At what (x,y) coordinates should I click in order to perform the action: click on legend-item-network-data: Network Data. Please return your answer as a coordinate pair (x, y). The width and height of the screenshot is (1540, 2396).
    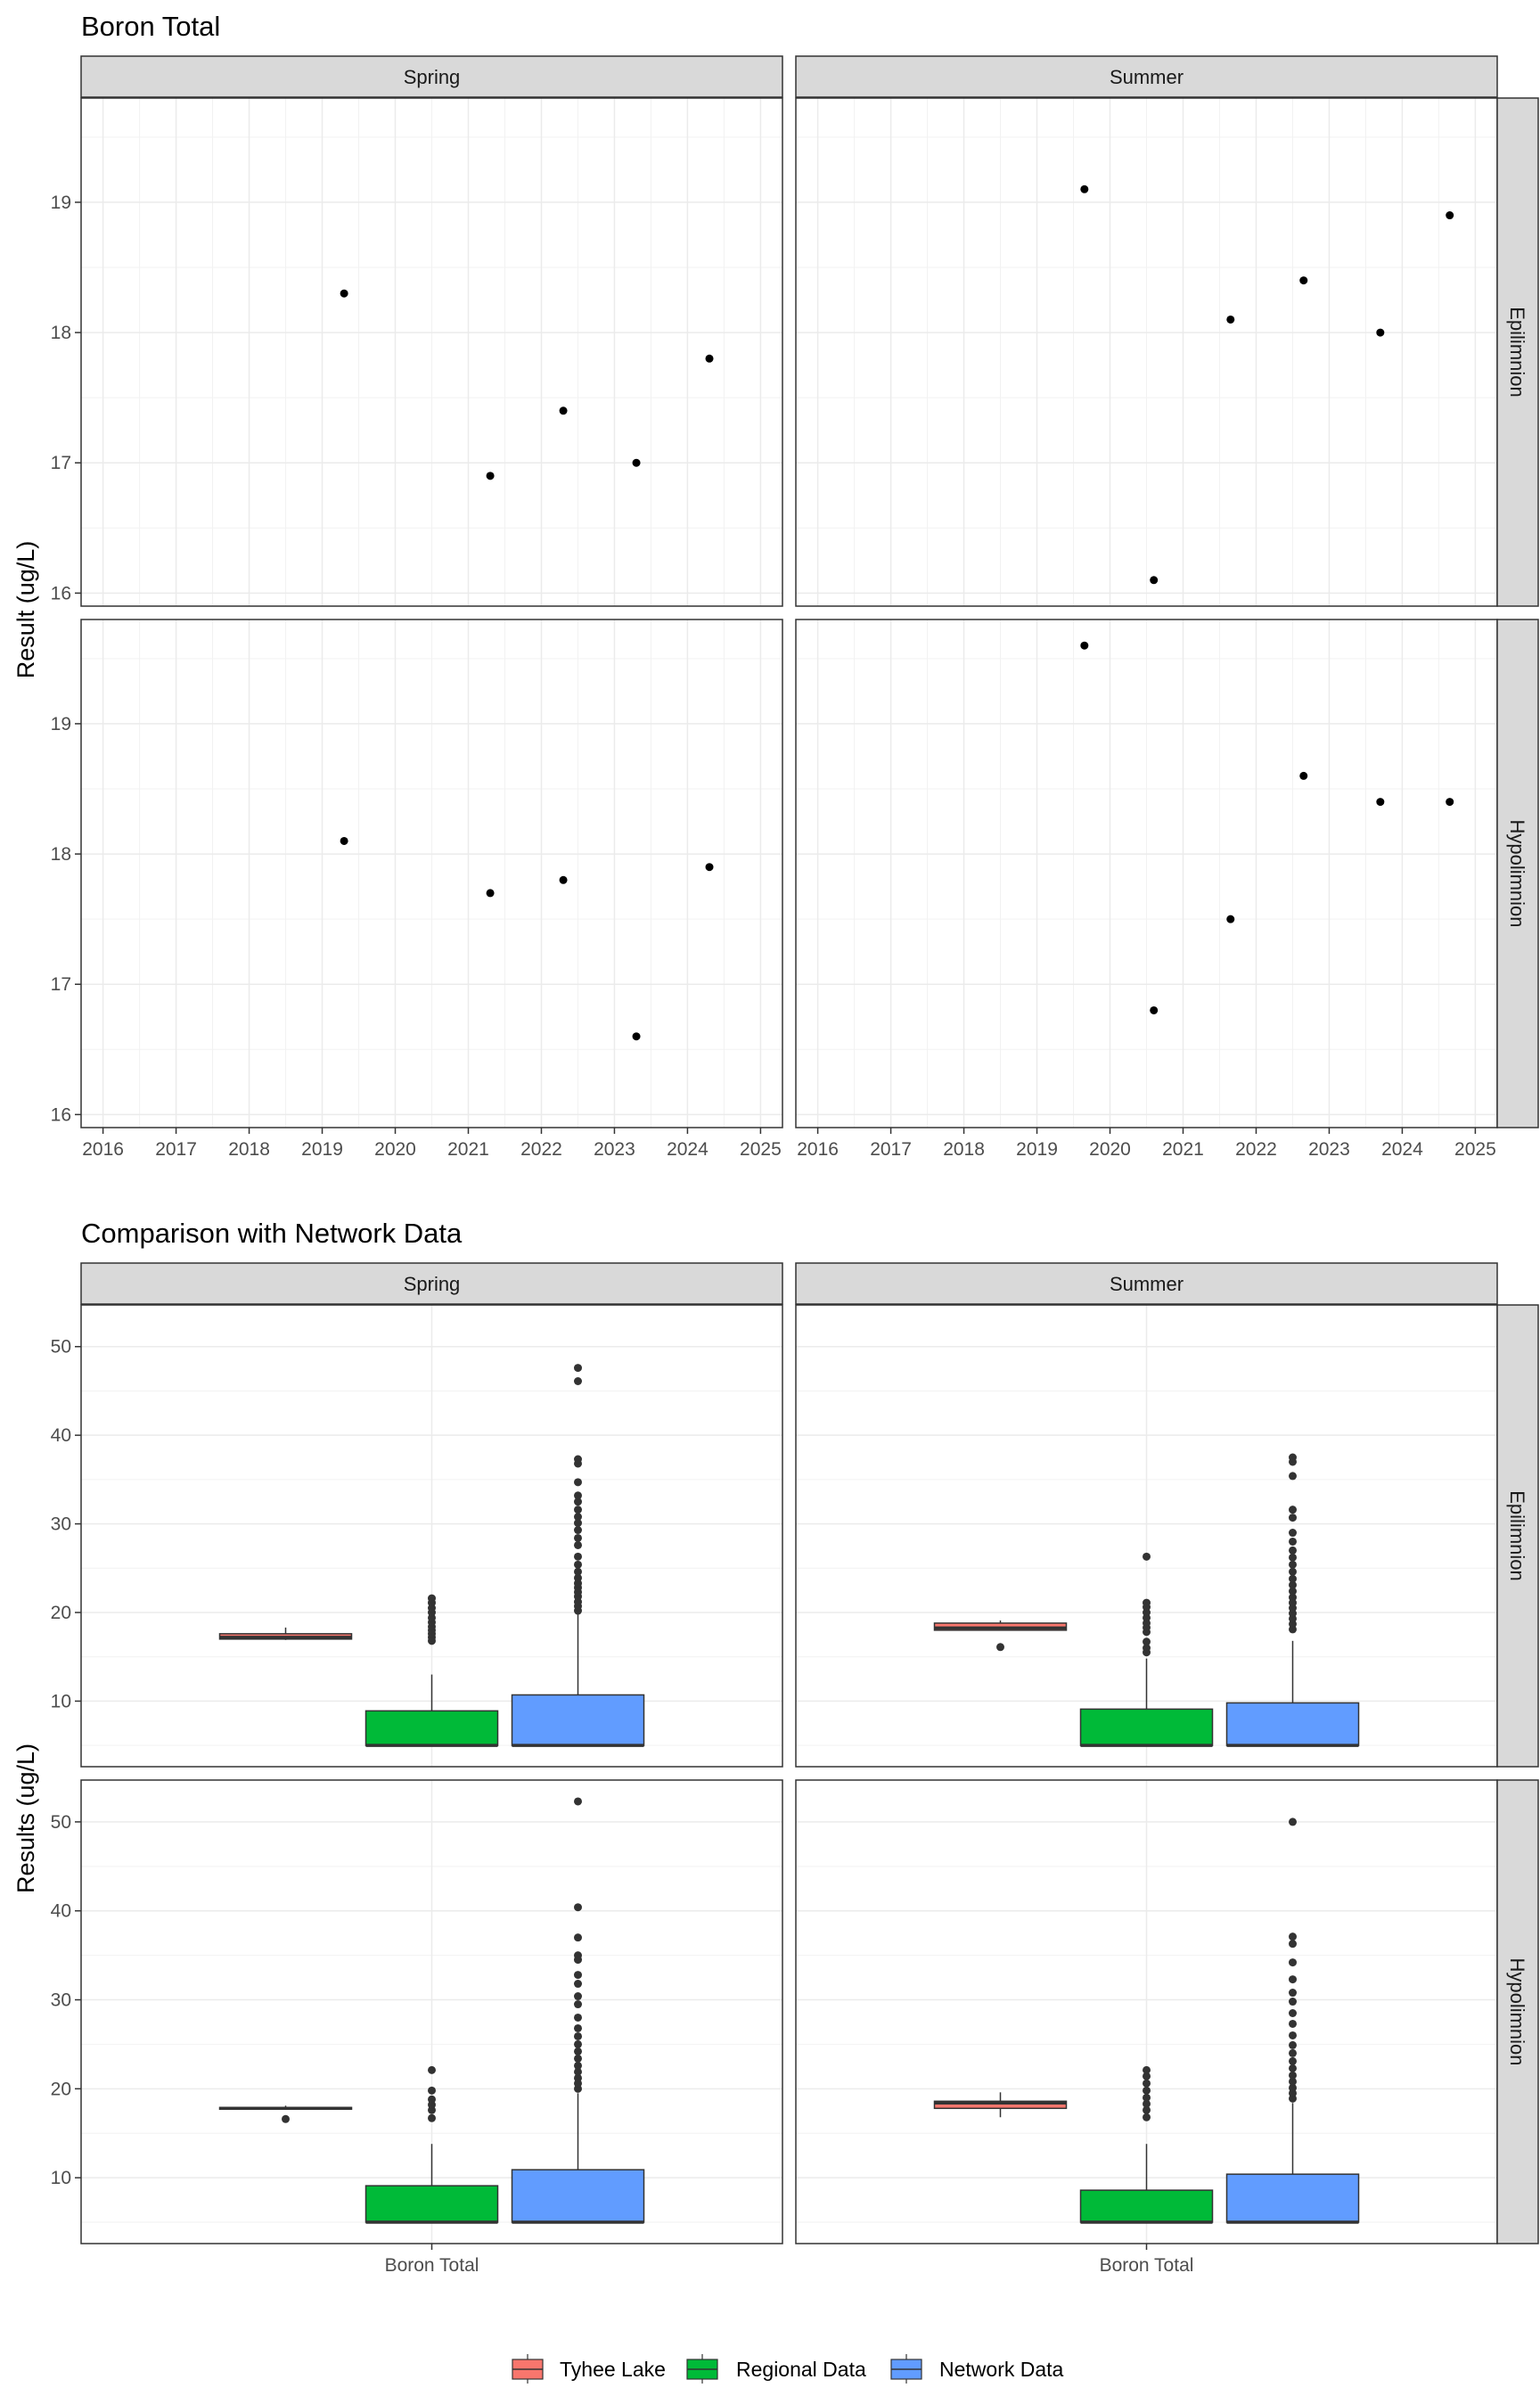
    Looking at the image, I should click on (977, 2369).